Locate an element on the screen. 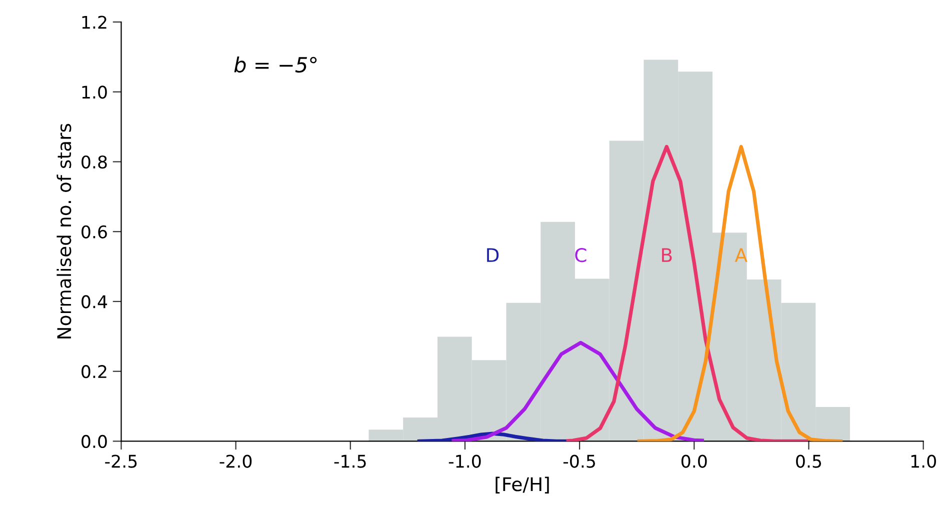 The image size is (947, 524). x-axis-title: [Fe/H] is located at coordinates (522, 485).